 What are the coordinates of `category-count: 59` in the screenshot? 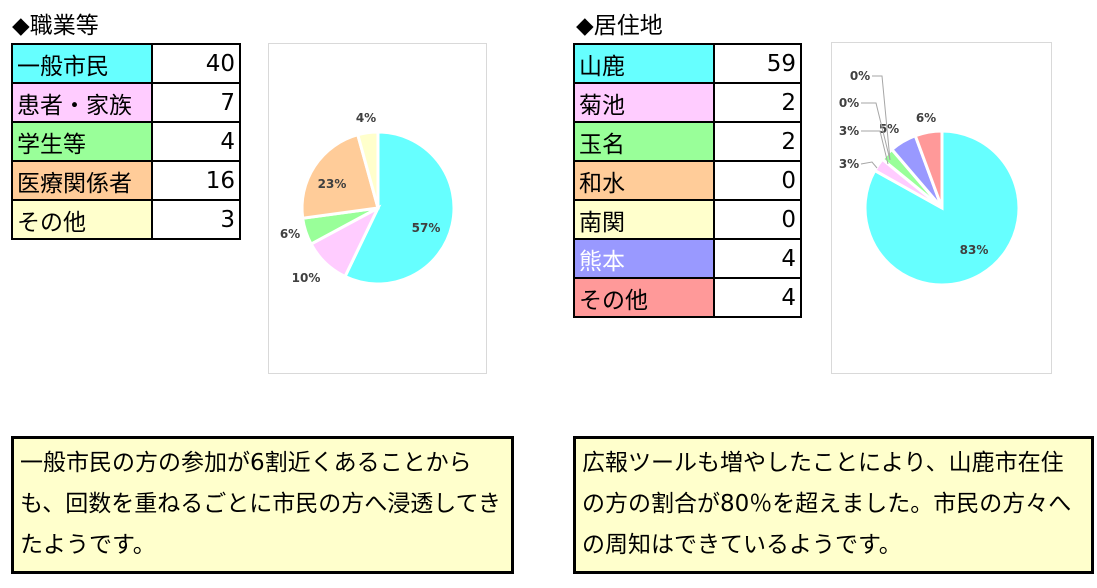 It's located at (757, 63).